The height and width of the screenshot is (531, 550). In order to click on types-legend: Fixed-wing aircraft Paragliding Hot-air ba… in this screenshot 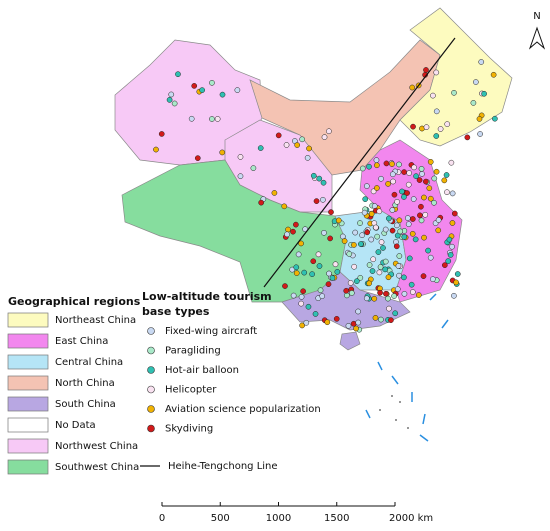, I will do `click(234, 380)`.